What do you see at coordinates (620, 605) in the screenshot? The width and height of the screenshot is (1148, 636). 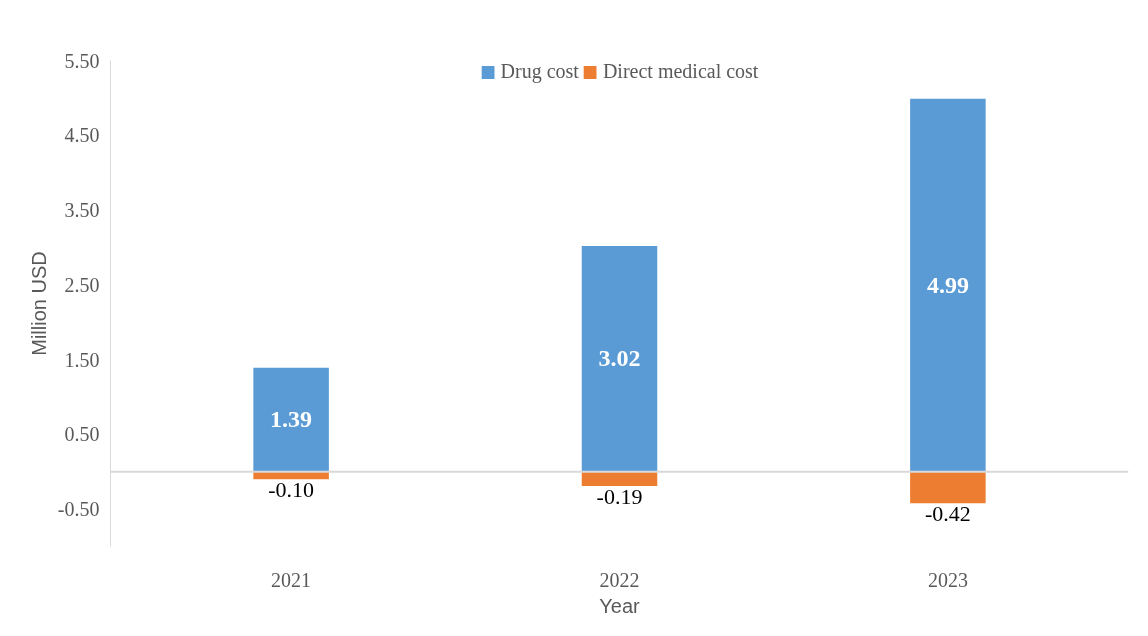 I see `x-axis-title: Year` at bounding box center [620, 605].